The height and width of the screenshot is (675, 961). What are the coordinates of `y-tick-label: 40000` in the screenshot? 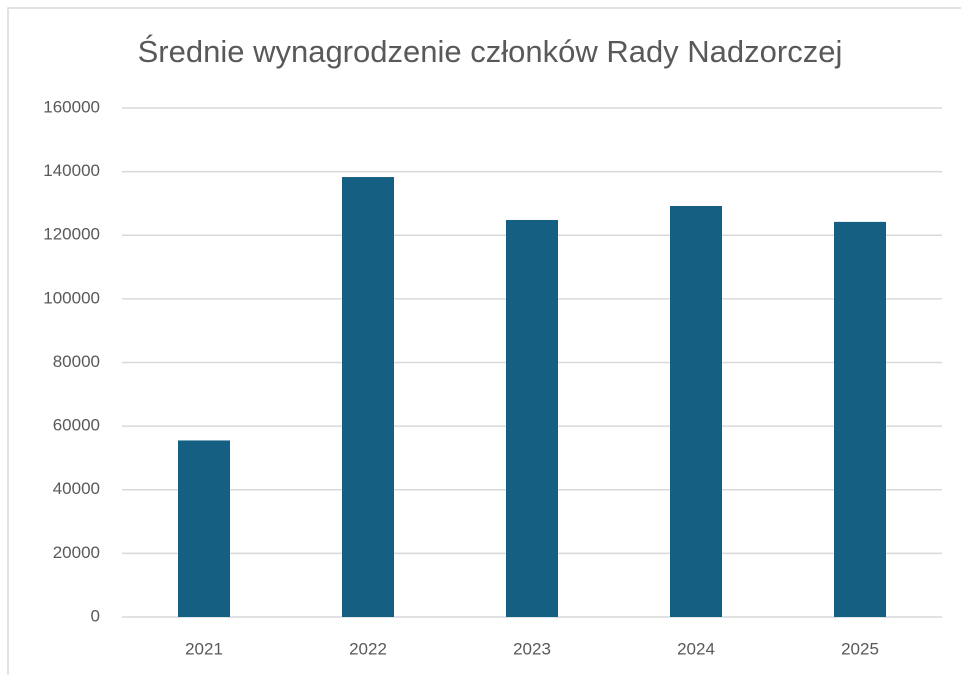 It's located at (76, 488).